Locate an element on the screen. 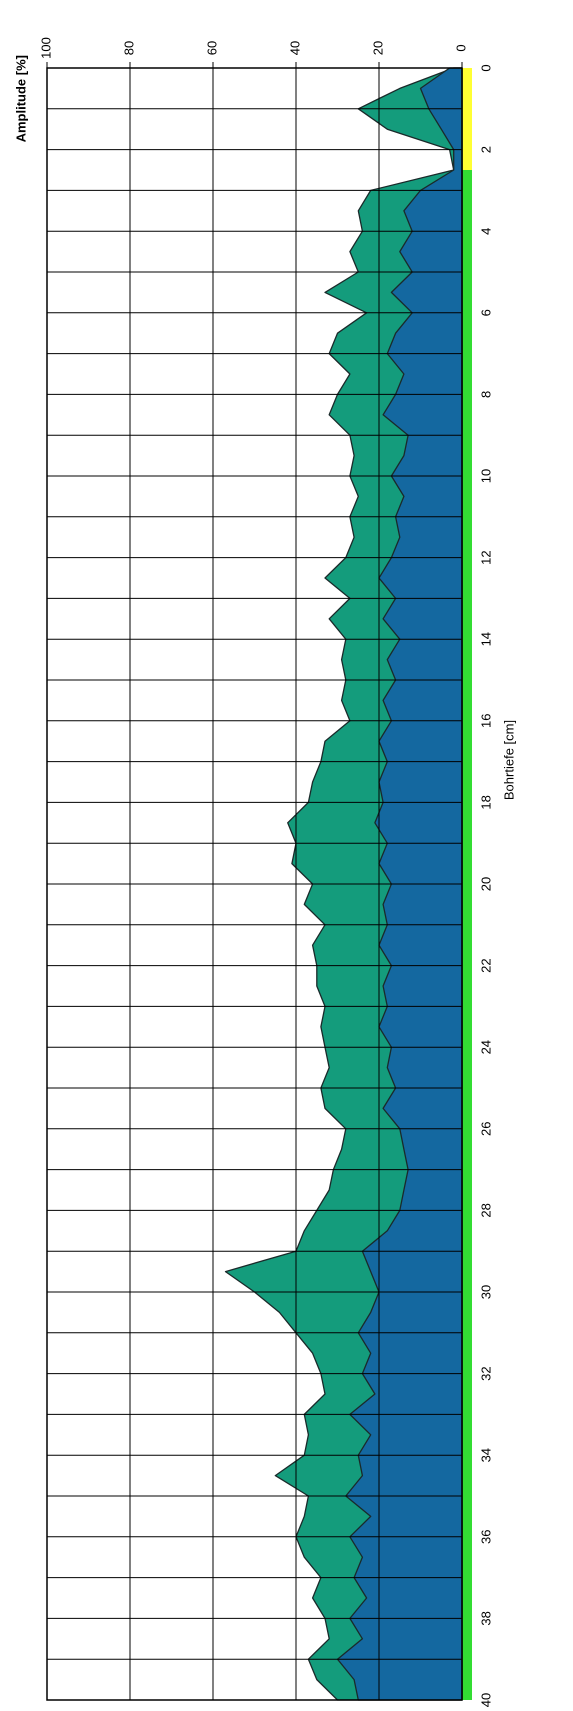 The image size is (573, 1711). x-tick-label: 40 is located at coordinates (485, 1700).